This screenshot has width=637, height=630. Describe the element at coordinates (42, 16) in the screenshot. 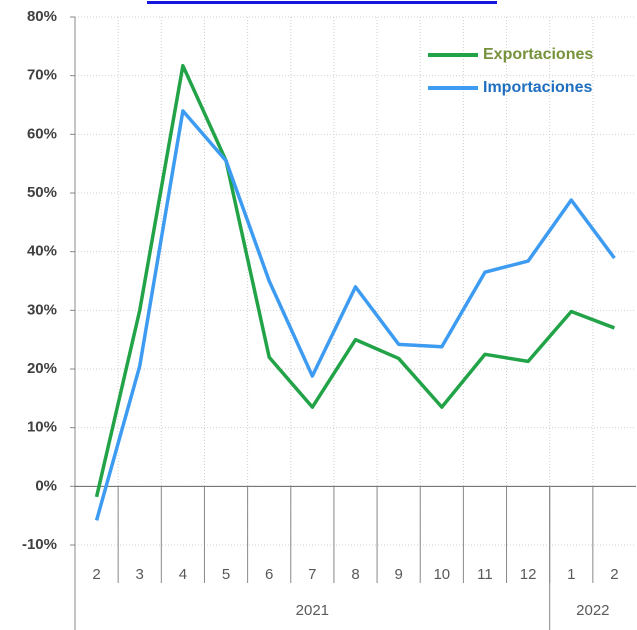

I see `y-tick-label: 80%` at that location.